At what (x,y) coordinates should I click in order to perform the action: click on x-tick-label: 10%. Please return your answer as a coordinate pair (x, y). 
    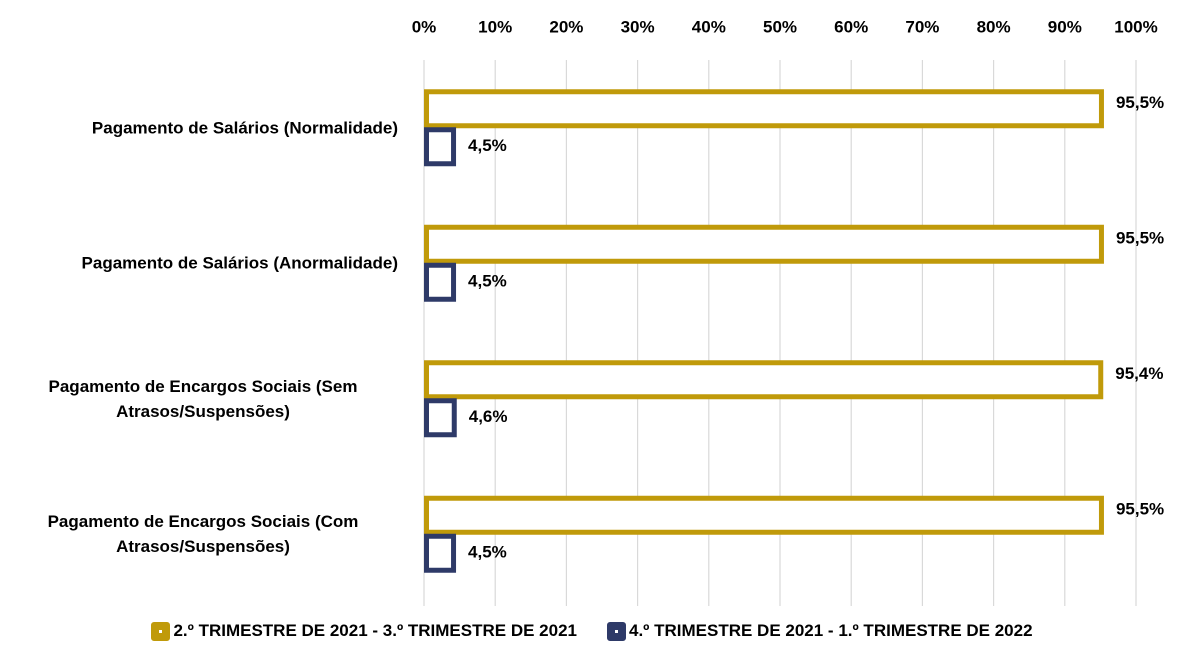
    Looking at the image, I should click on (495, 26).